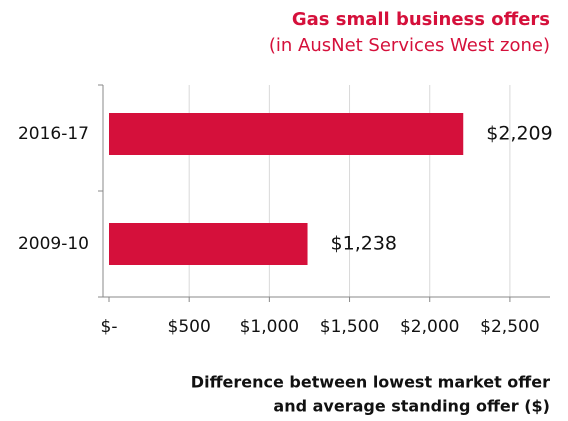 Image resolution: width=568 pixels, height=421 pixels. Describe the element at coordinates (109, 327) in the screenshot. I see `x-tick-label: $-` at that location.